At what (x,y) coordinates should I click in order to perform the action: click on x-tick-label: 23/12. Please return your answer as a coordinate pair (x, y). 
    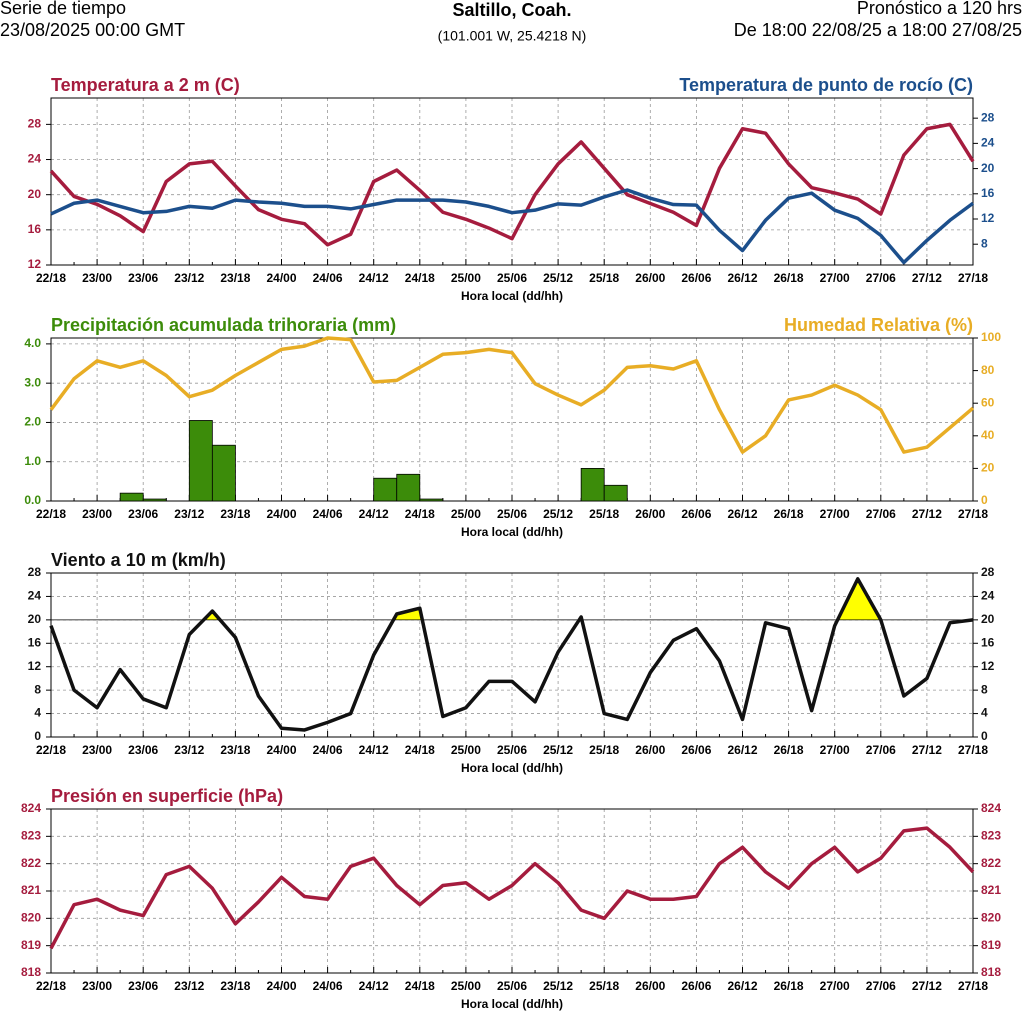
    Looking at the image, I should click on (189, 278).